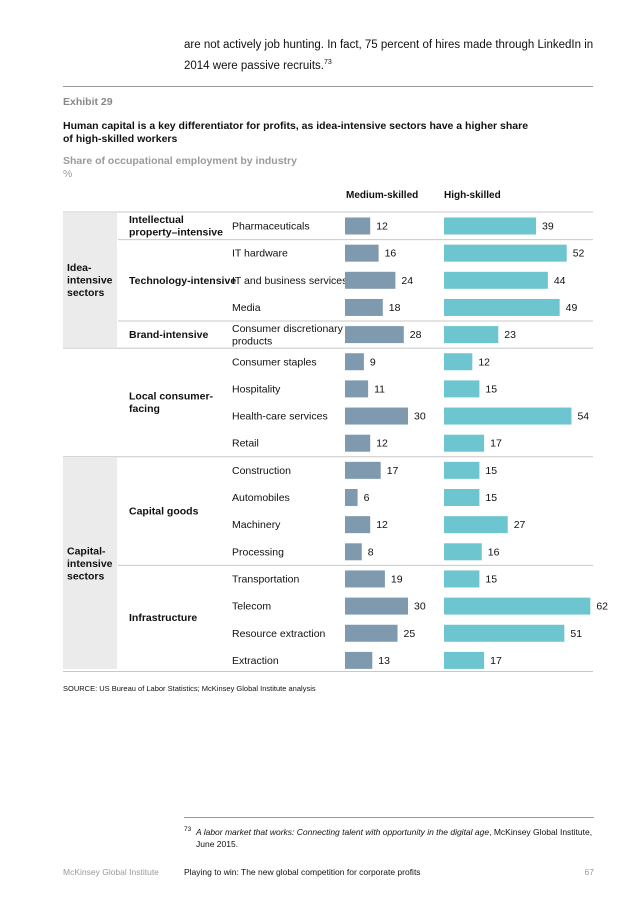 The image size is (636, 900). I want to click on value-label-high-skilled: 16, so click(494, 552).